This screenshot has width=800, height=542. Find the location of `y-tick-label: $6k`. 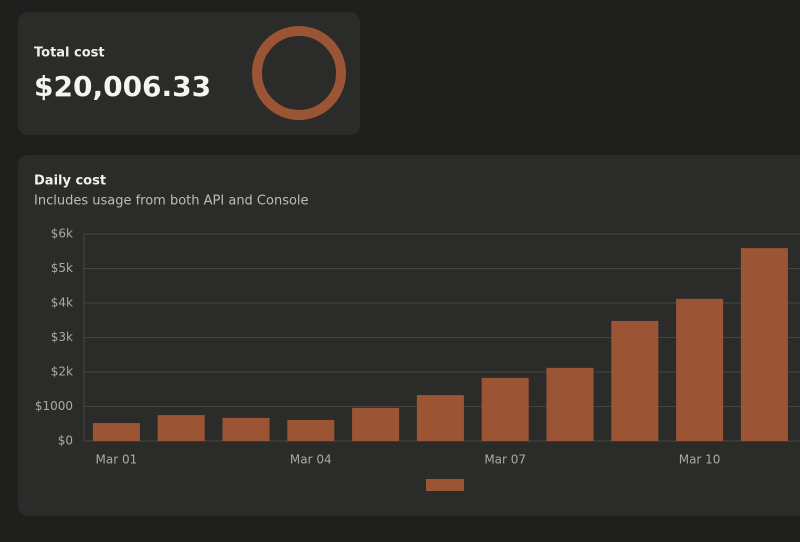

y-tick-label: $6k is located at coordinates (62, 234).